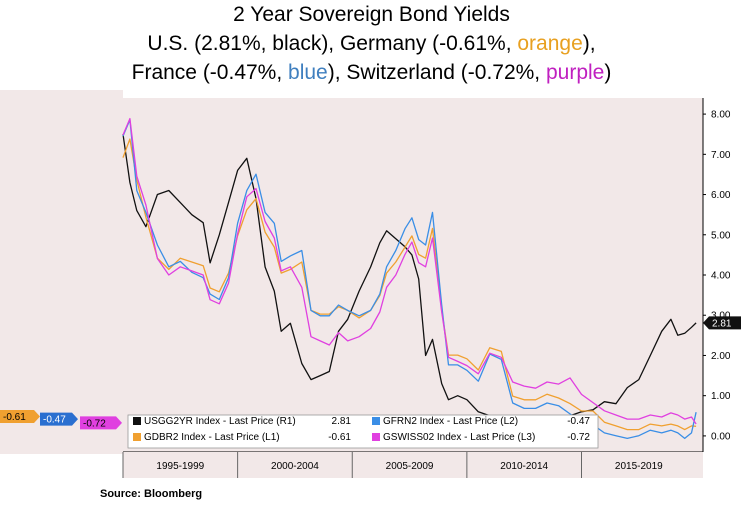 The width and height of the screenshot is (743, 508). What do you see at coordinates (589, 43) in the screenshot?
I see `subtitle-line2-close: ),` at bounding box center [589, 43].